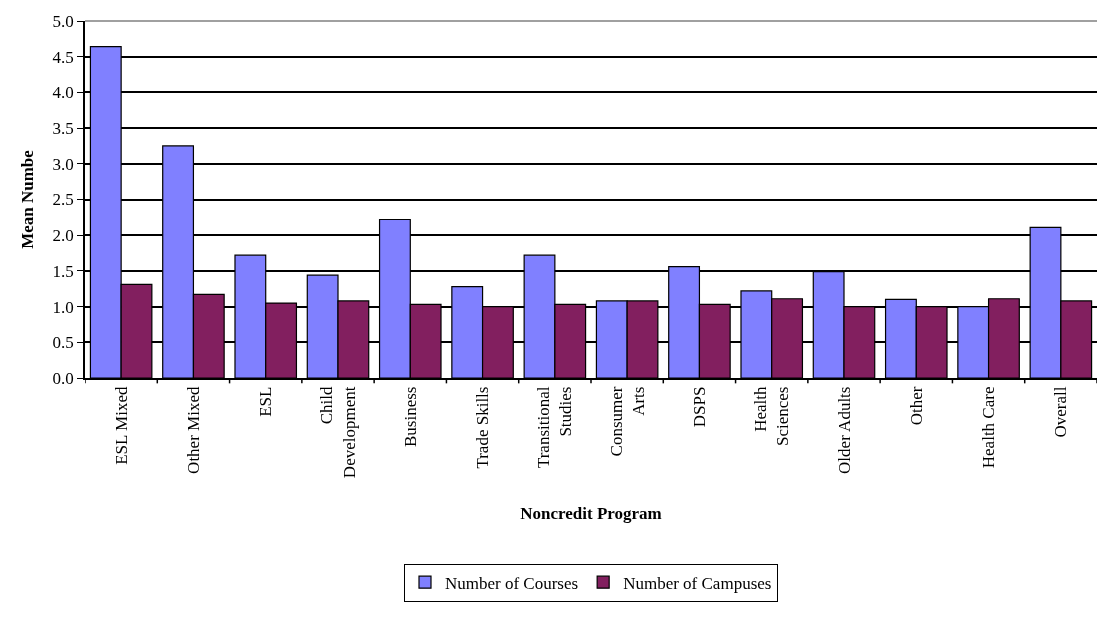 The height and width of the screenshot is (638, 1112). What do you see at coordinates (63, 378) in the screenshot?
I see `y-tick-label: 0.0` at bounding box center [63, 378].